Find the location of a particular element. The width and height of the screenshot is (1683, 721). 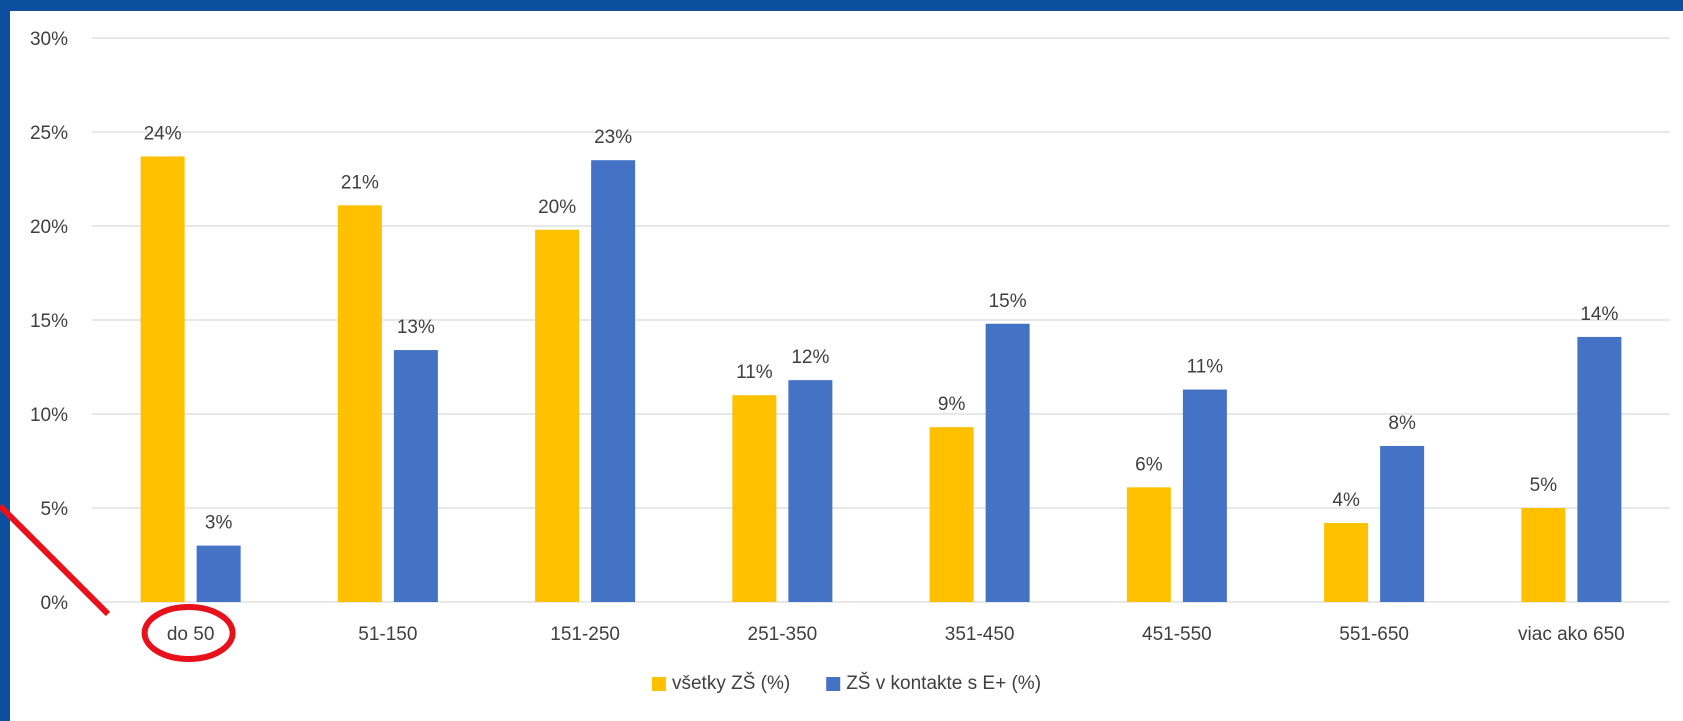

legend-item: všetky ZŠ (%) is located at coordinates (720, 683).